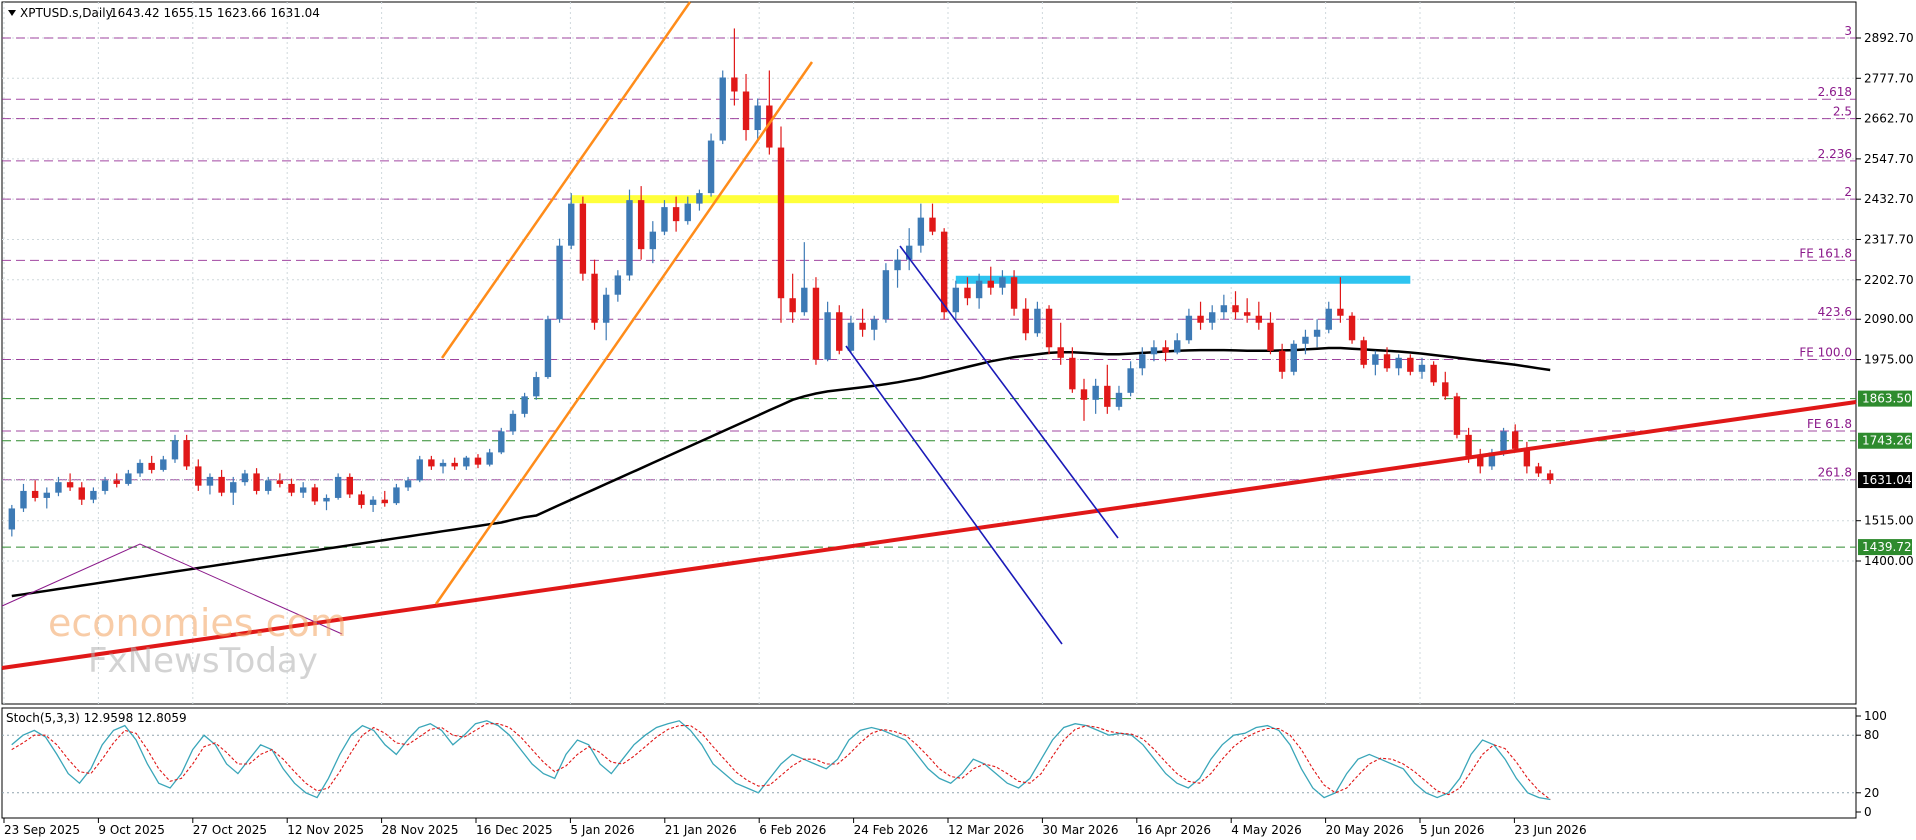  I want to click on watermark-brand2: FxNewsToday, so click(203, 661).